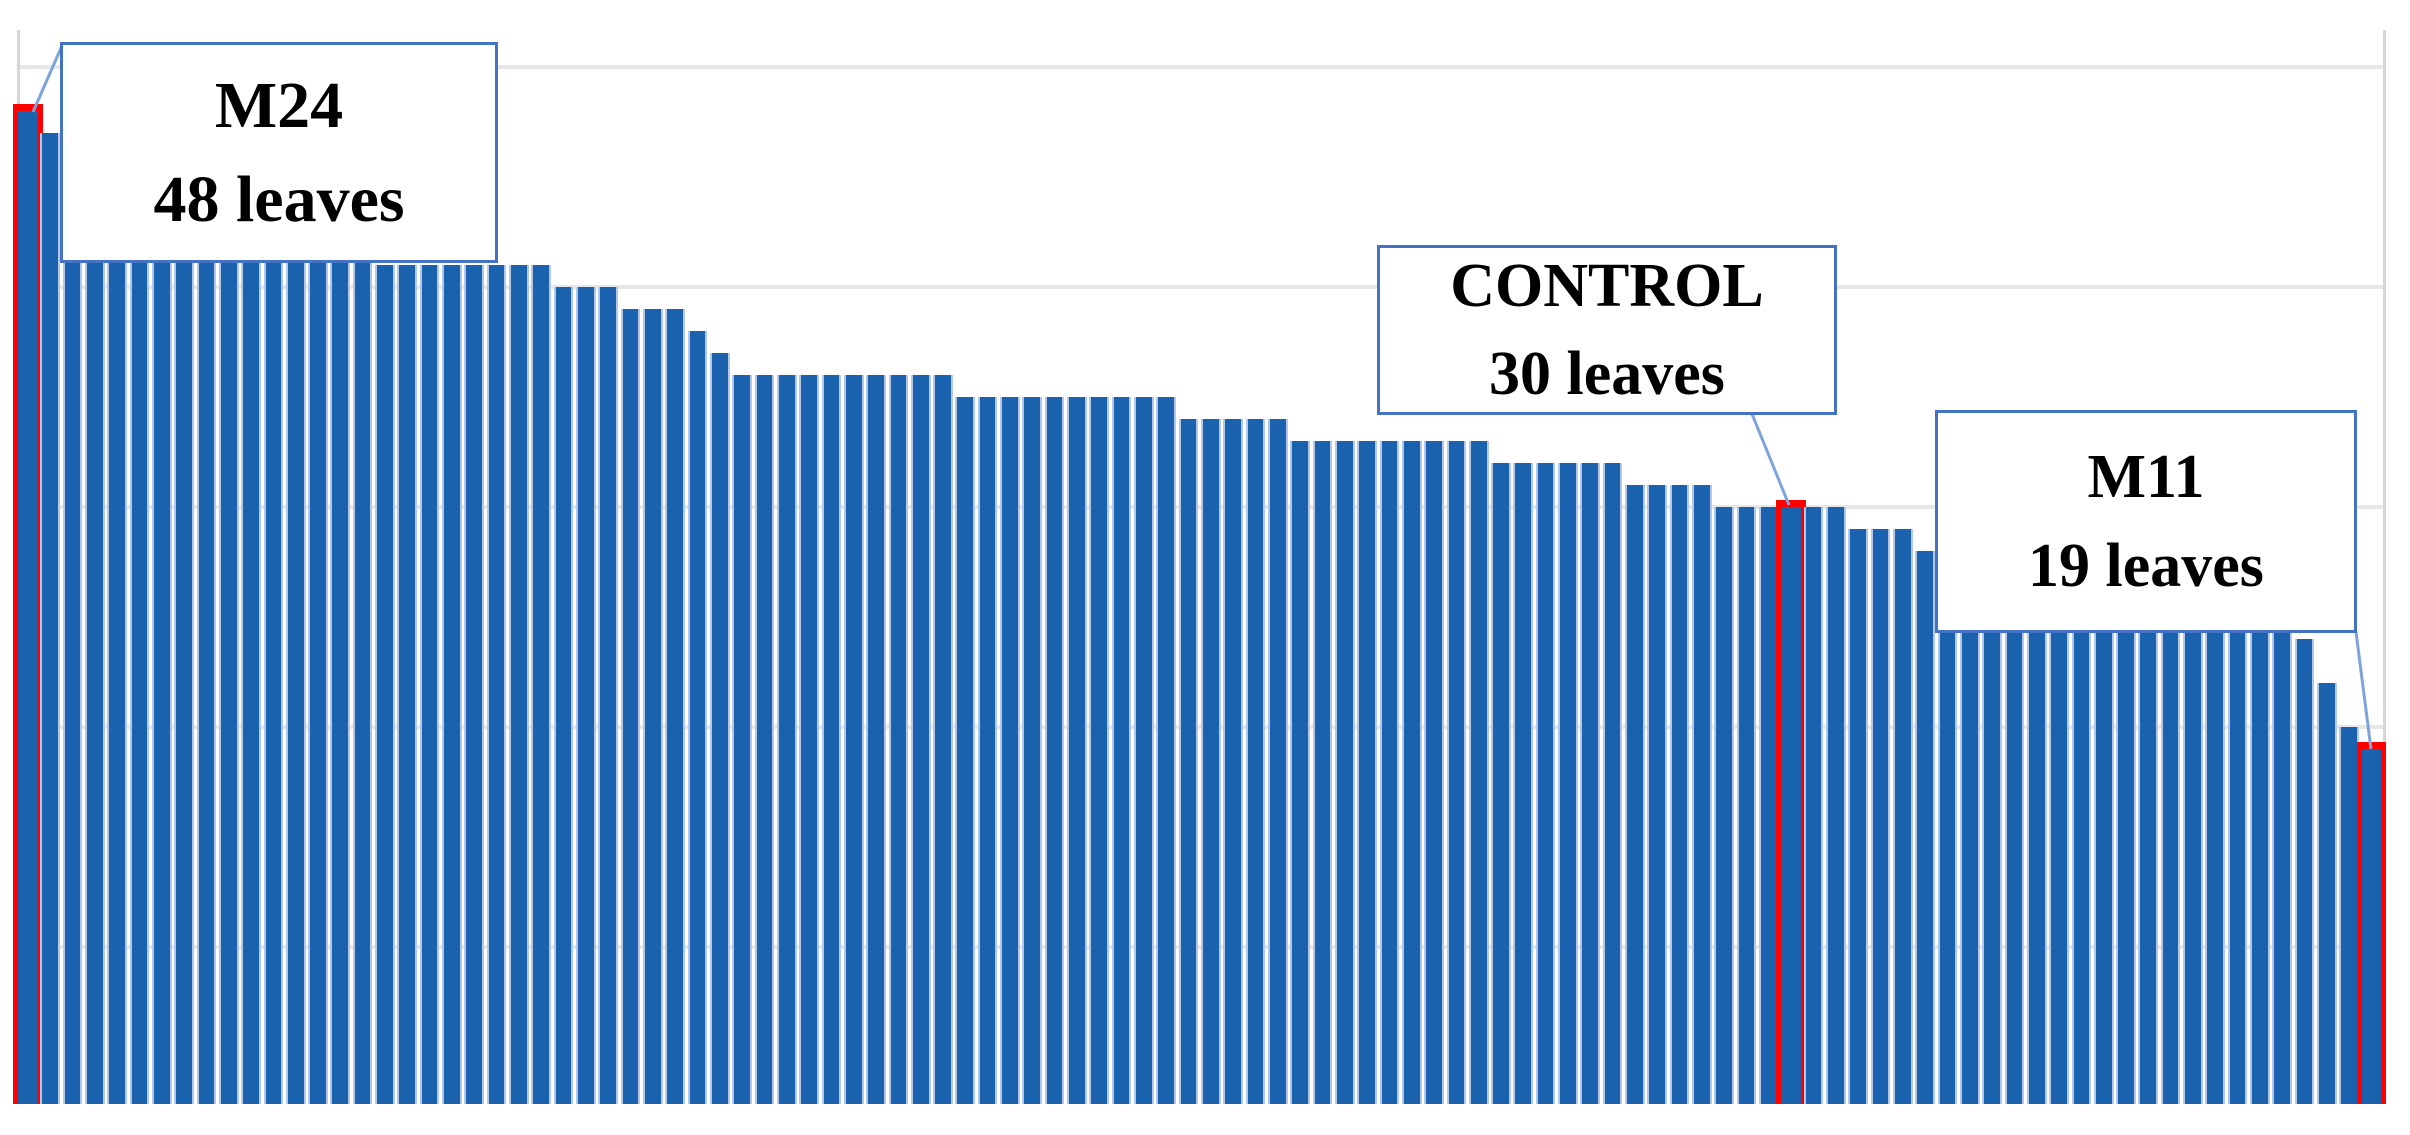 The height and width of the screenshot is (1135, 2410). Describe the element at coordinates (1607, 330) in the screenshot. I see `callout-control: CONTROL 30 leaves` at that location.